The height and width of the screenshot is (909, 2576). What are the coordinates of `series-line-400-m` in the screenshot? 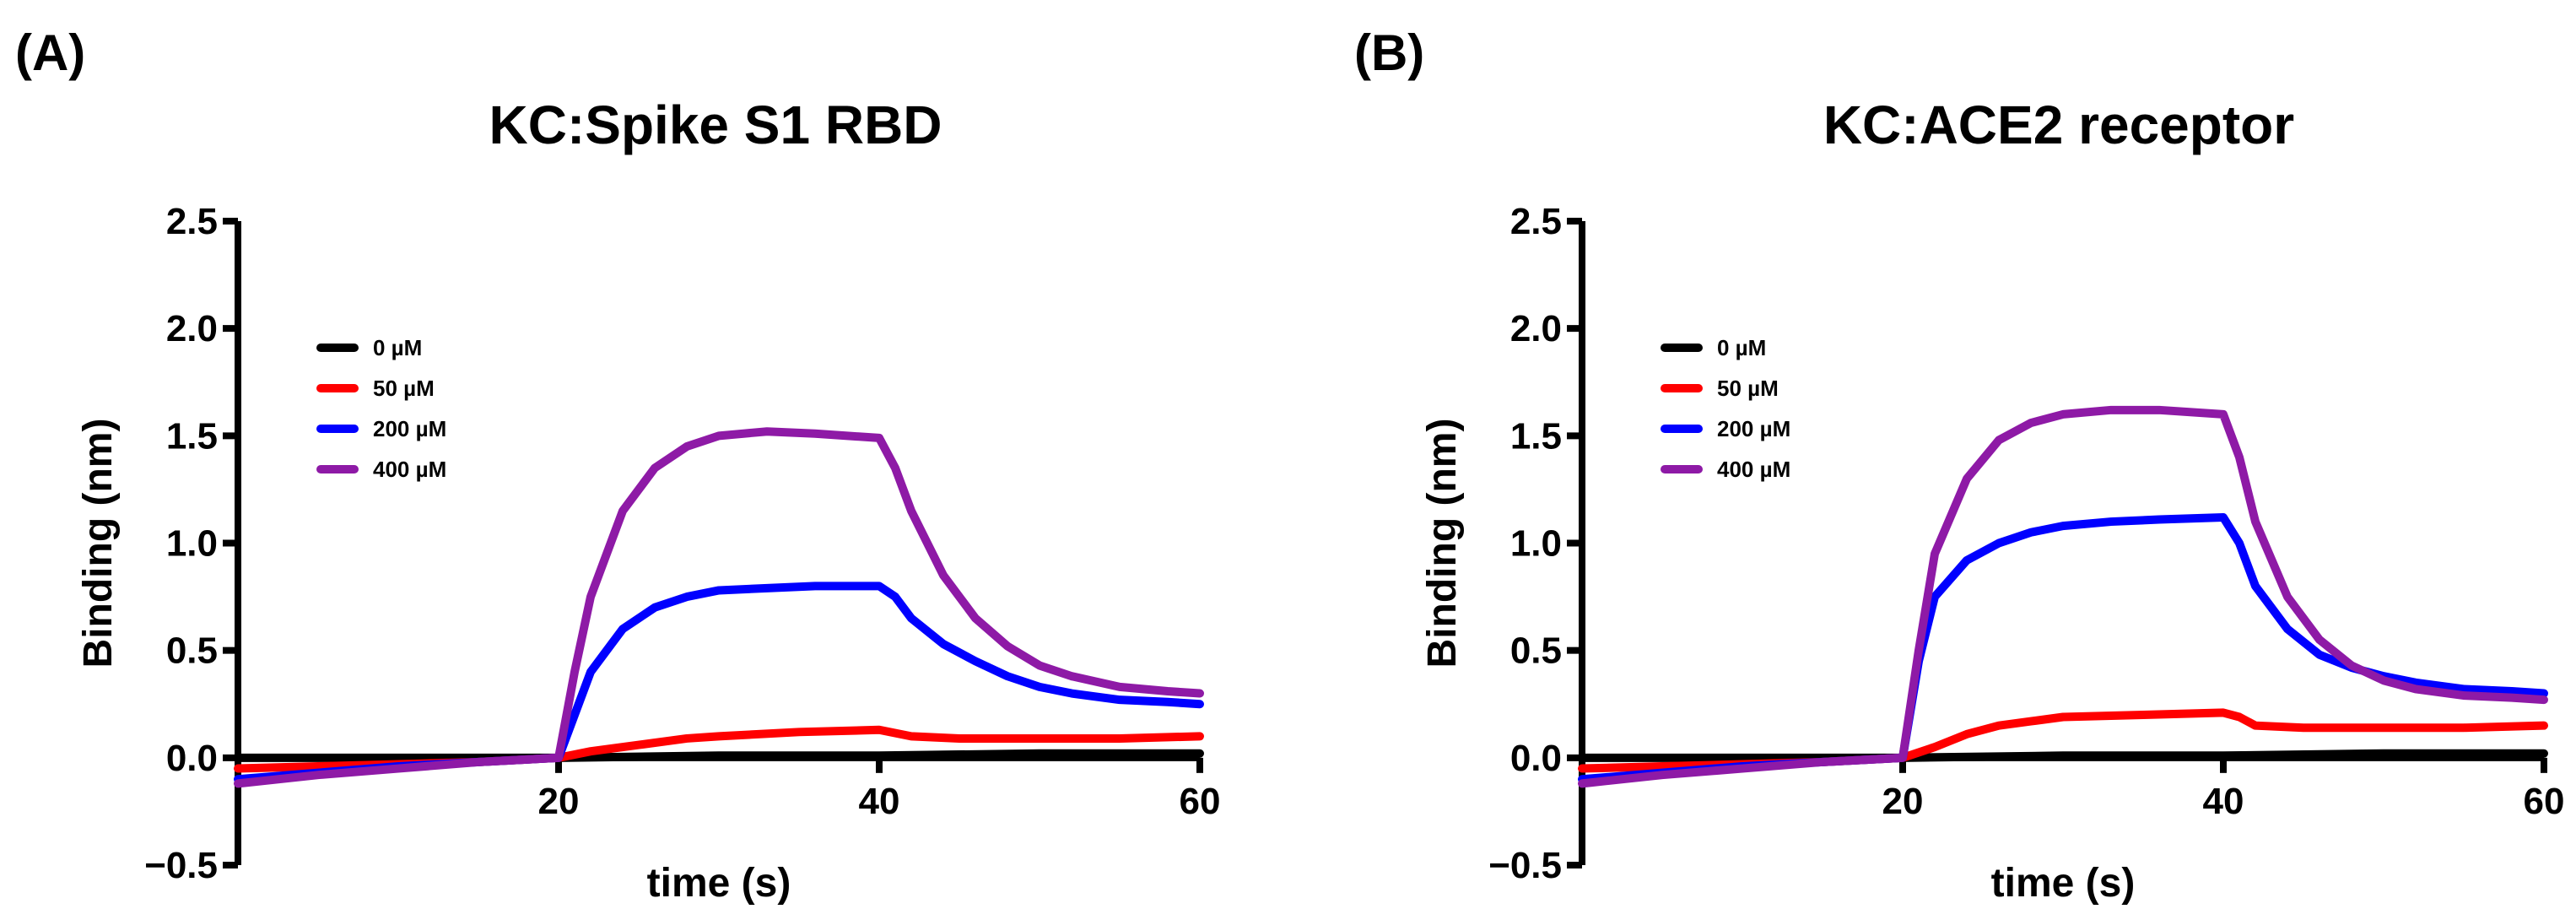 It's located at (719, 607).